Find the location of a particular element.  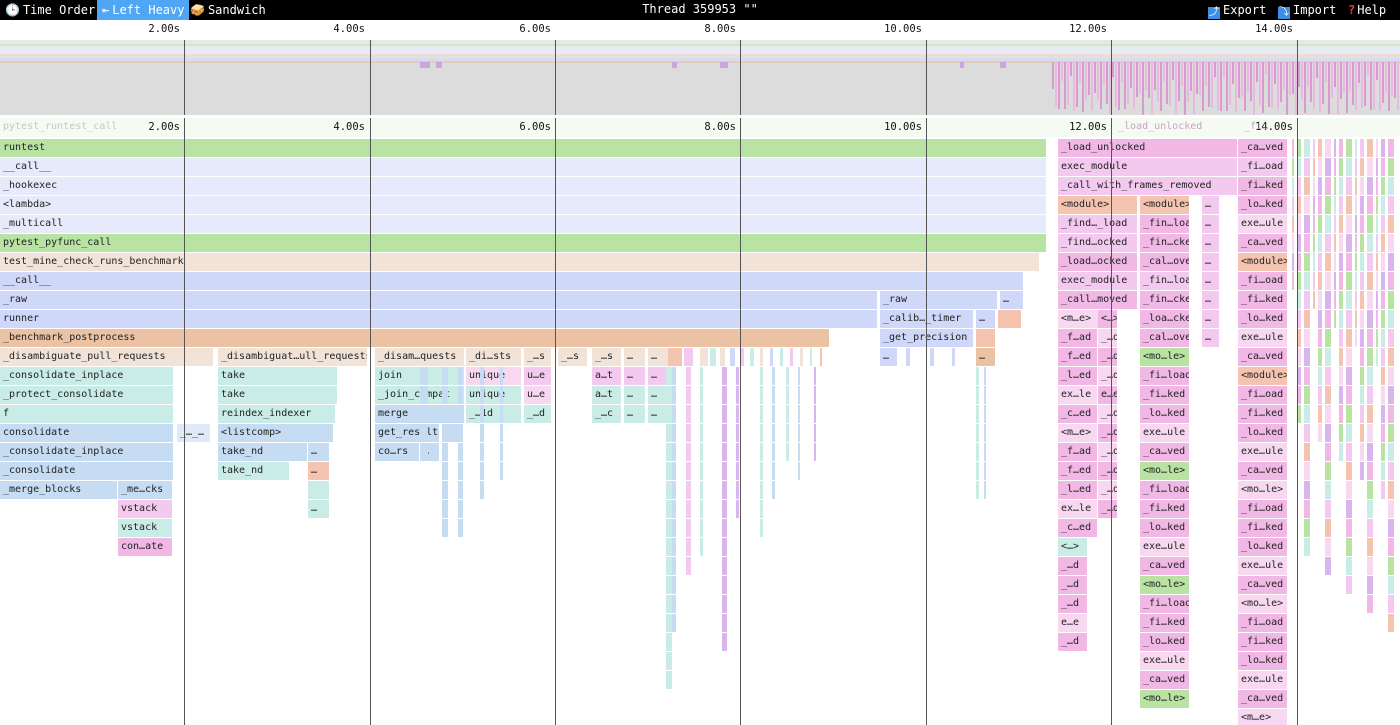

stack-frame-1: __call__ is located at coordinates (523, 167).